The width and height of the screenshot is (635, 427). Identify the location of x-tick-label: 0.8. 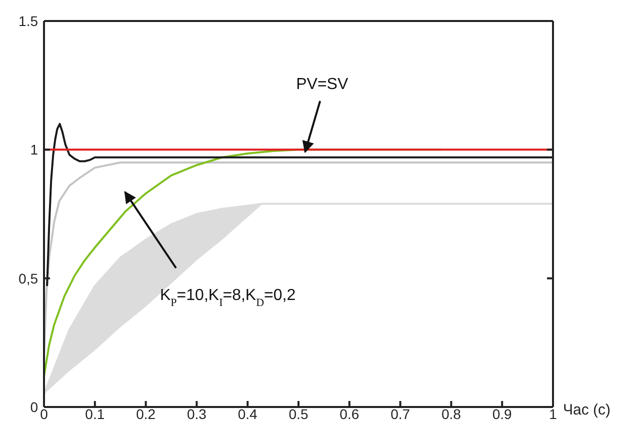
(451, 414).